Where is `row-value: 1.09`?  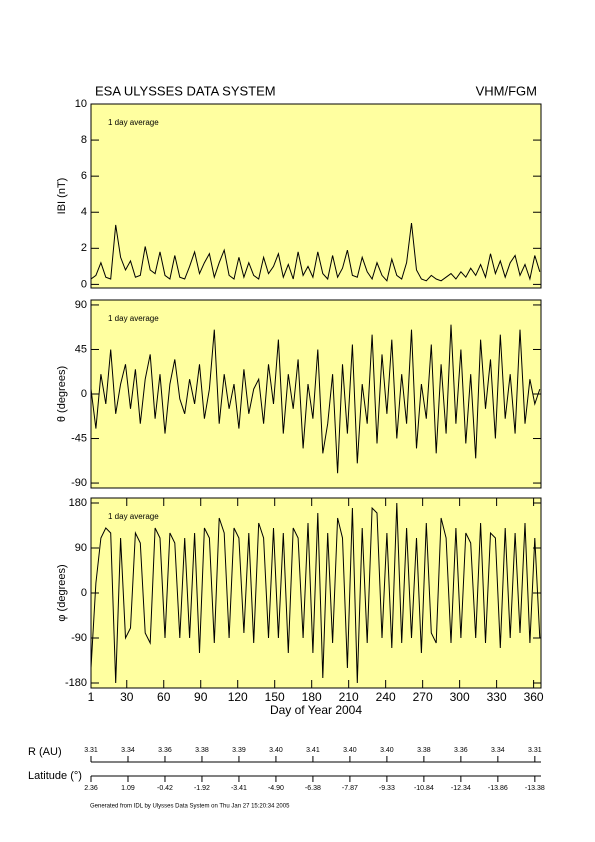
row-value: 1.09 is located at coordinates (128, 788).